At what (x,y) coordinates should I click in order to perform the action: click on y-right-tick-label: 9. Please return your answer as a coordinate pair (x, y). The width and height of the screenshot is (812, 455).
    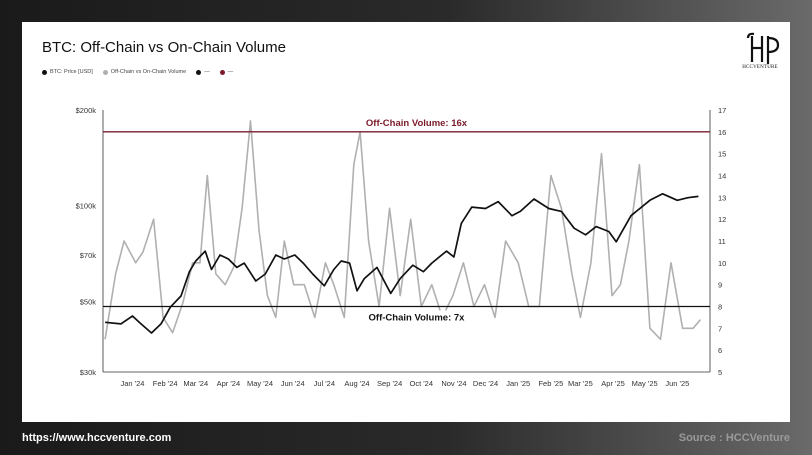
    Looking at the image, I should click on (720, 285).